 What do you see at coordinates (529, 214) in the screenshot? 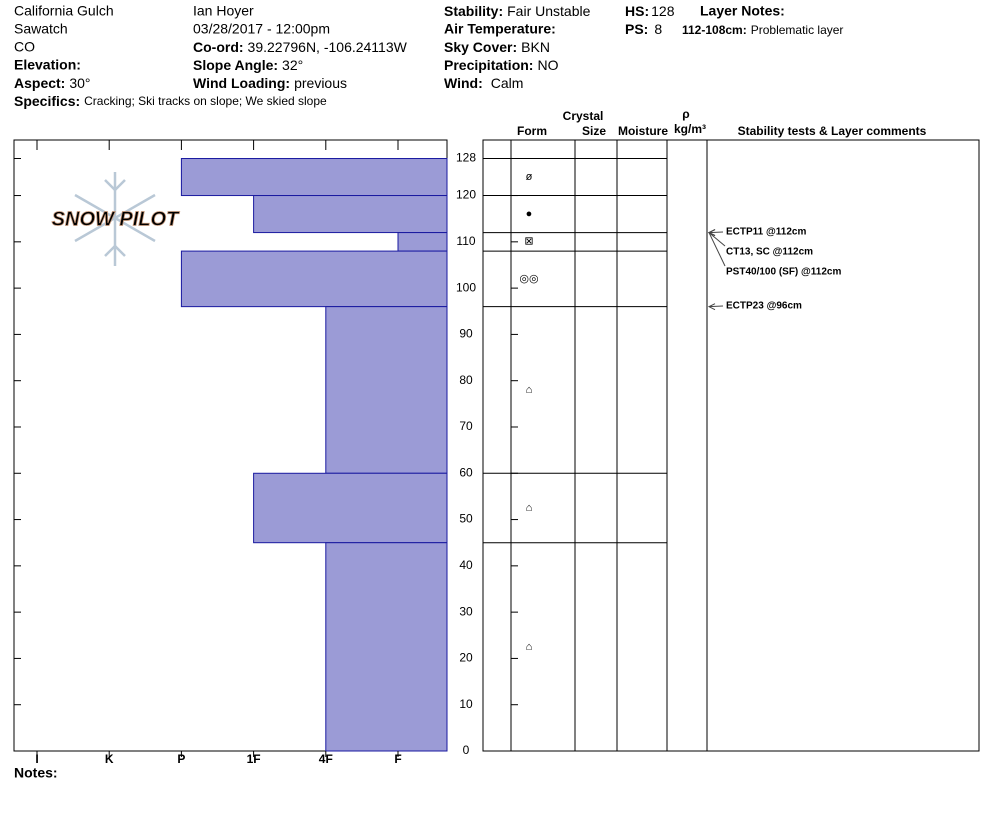
I see `crystal-form: ●` at bounding box center [529, 214].